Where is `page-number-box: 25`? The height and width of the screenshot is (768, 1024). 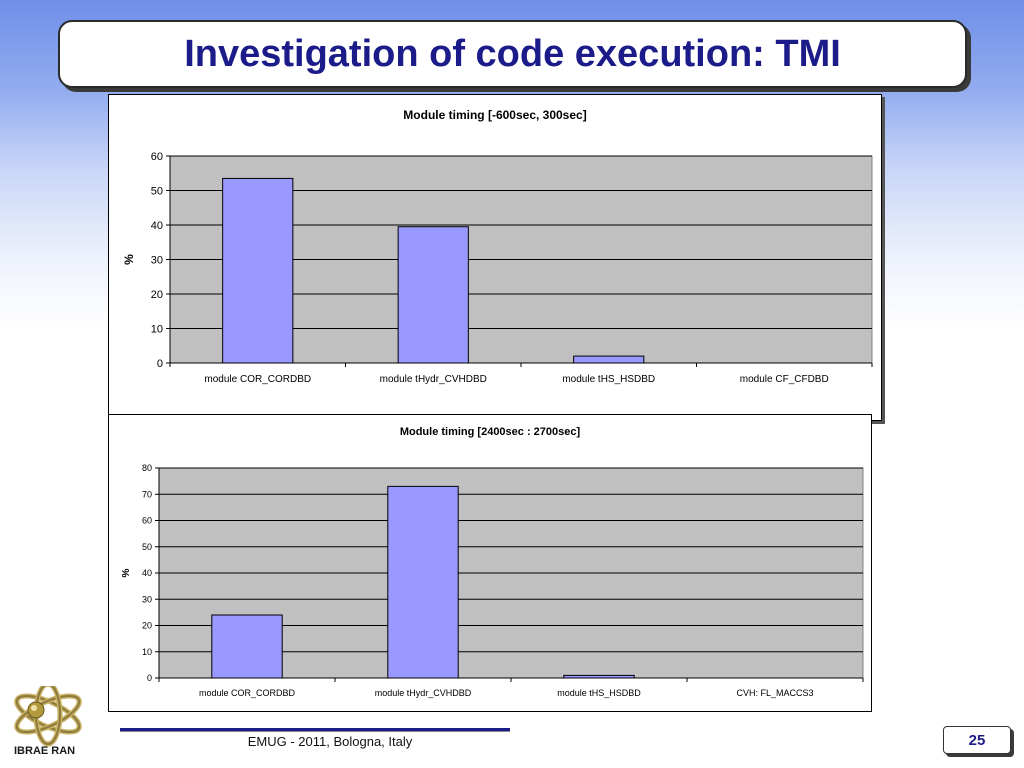
page-number-box: 25 is located at coordinates (977, 740).